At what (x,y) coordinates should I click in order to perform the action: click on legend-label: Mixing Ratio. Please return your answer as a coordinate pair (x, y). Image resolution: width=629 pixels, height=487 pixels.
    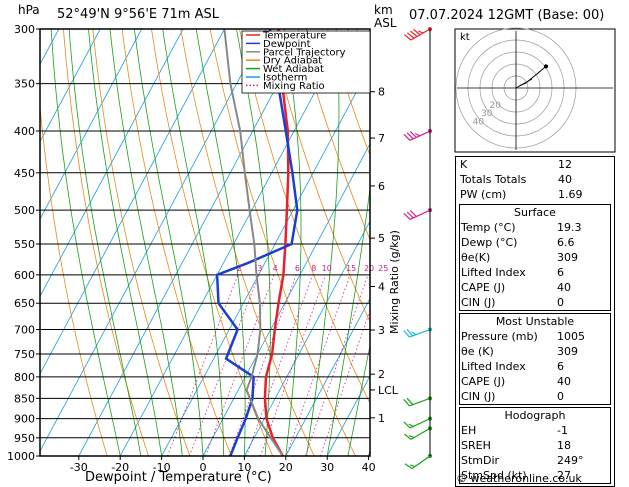
    Looking at the image, I should click on (294, 86).